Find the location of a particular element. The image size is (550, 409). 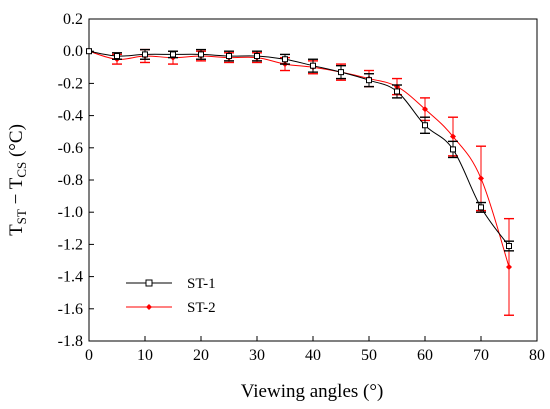

y-tick-label: 0.2 is located at coordinates (73, 19).